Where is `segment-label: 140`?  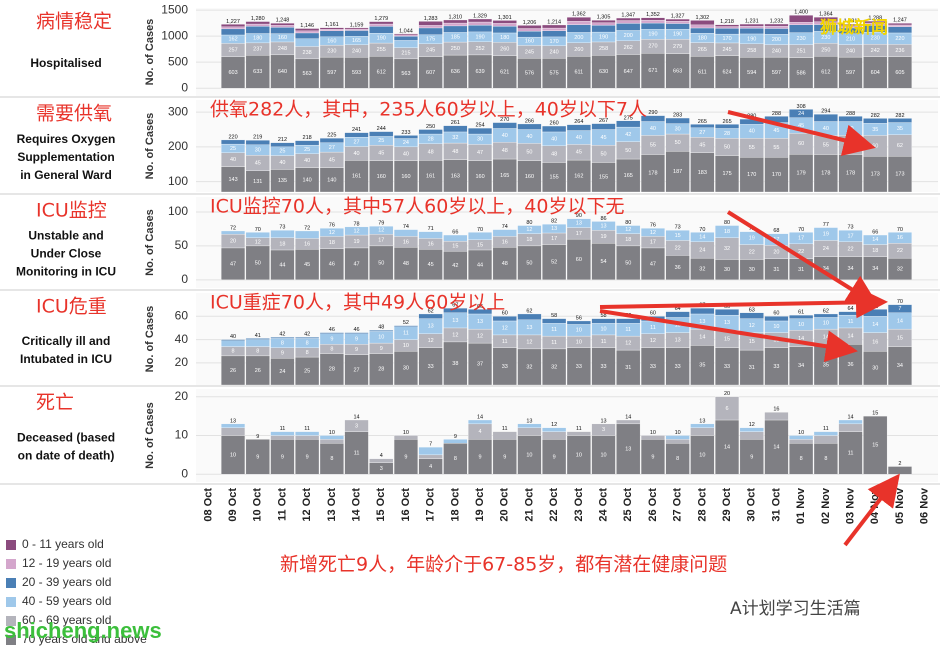 segment-label: 140 is located at coordinates (307, 180).